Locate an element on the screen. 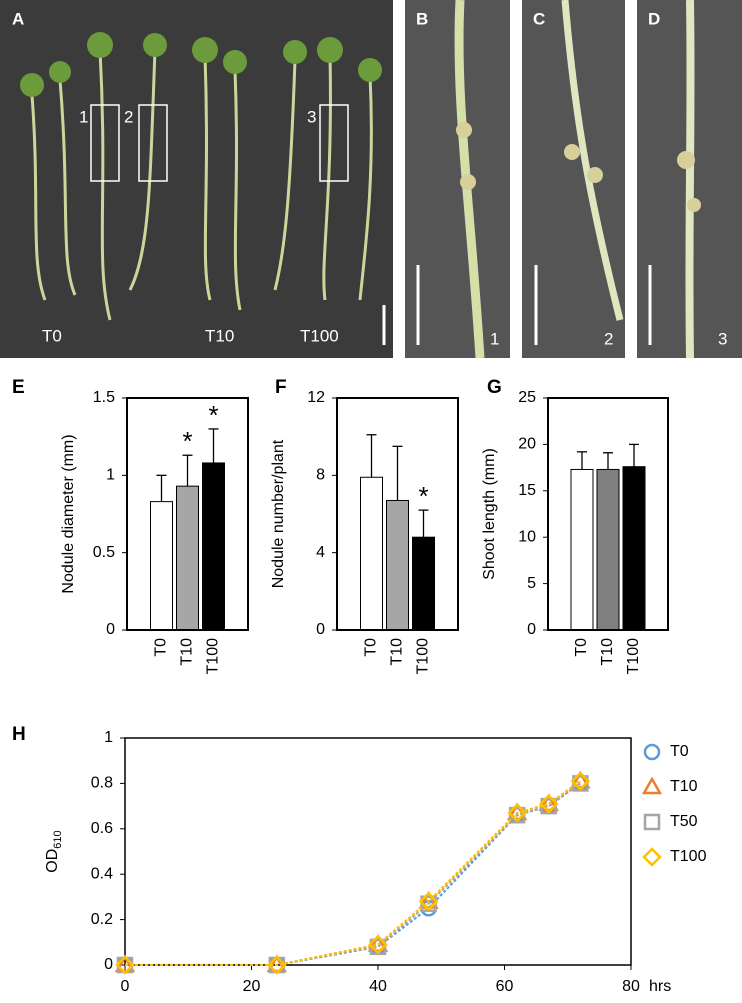  y-tick-label: 10 is located at coordinates (527, 536).